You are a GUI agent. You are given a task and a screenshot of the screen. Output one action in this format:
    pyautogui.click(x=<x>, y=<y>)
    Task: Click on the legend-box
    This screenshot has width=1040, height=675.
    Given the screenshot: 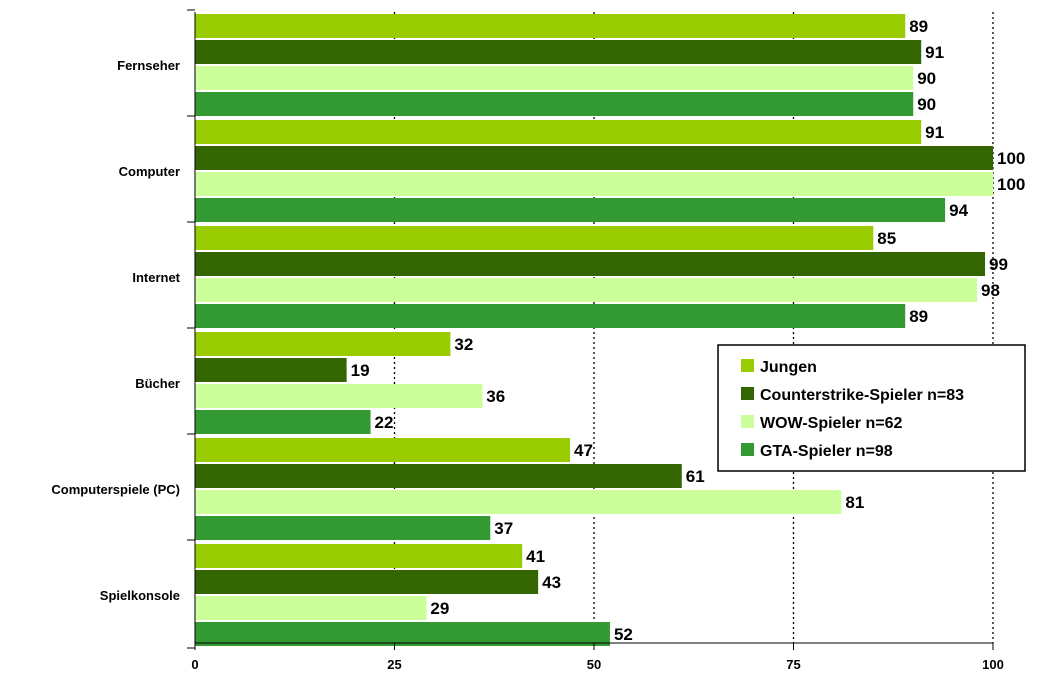 What is the action you would take?
    pyautogui.click(x=871, y=408)
    